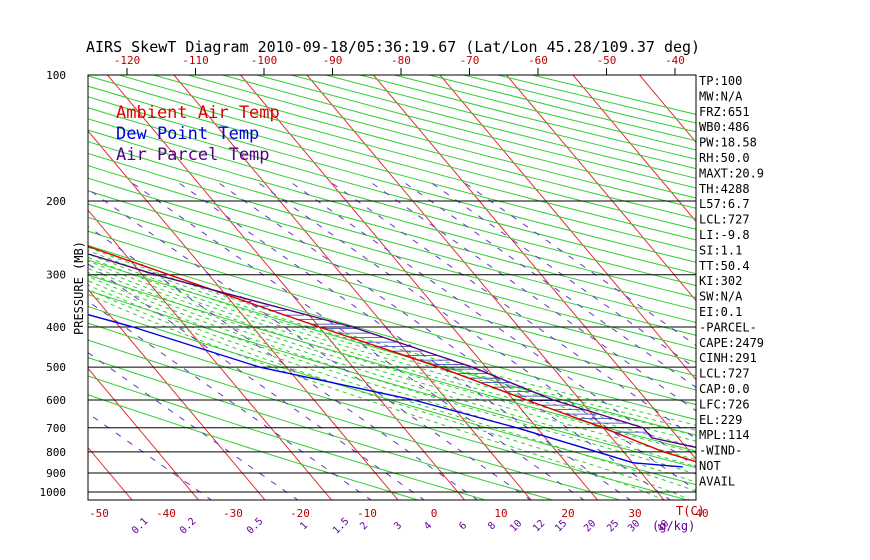 This screenshot has width=870, height=560. I want to click on index-entry: NOT, so click(710, 466).